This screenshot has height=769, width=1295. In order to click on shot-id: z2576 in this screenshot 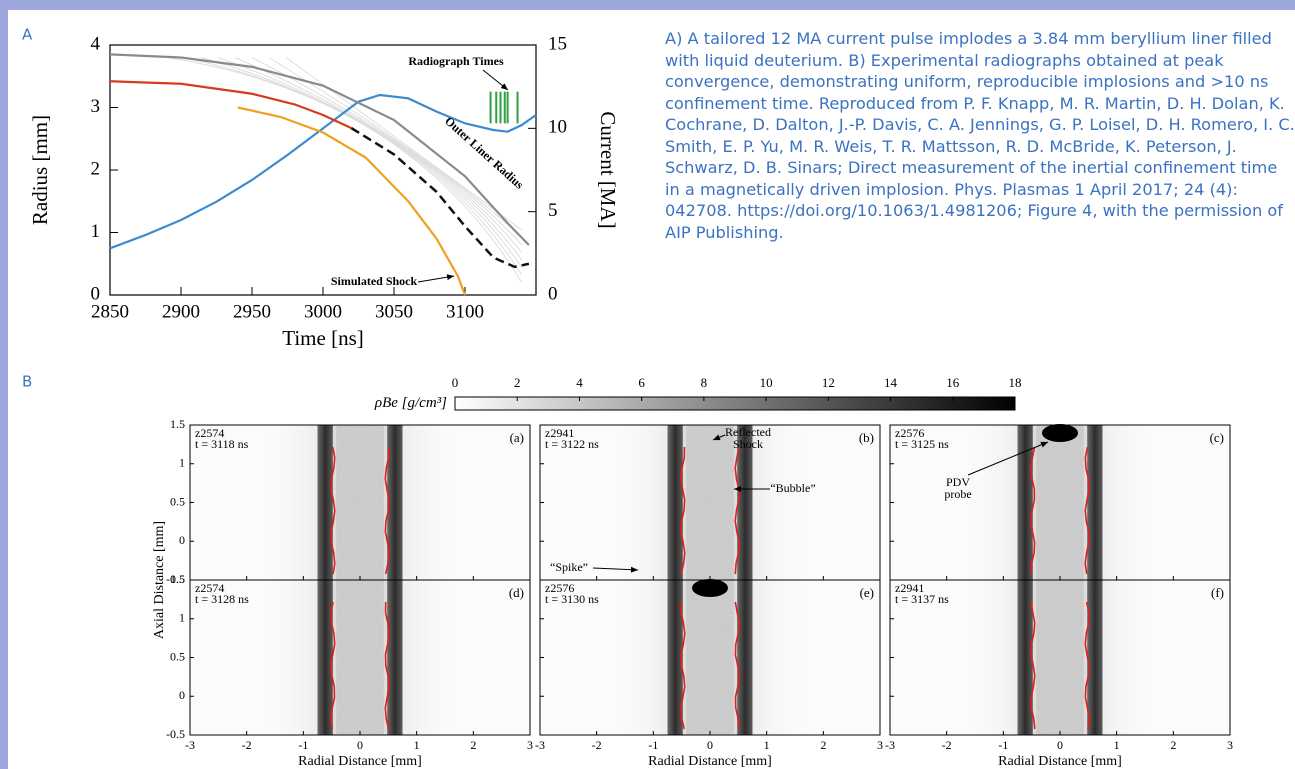, I will do `click(909, 433)`.